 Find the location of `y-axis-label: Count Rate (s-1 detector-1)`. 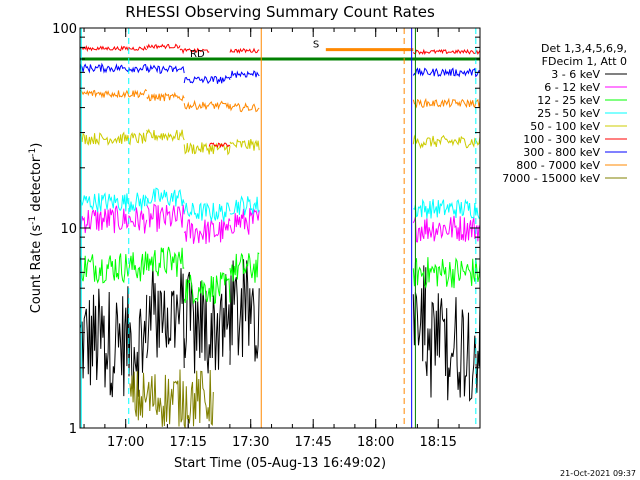

y-axis-label: Count Rate (s-1 detector-1) is located at coordinates (36, 228).